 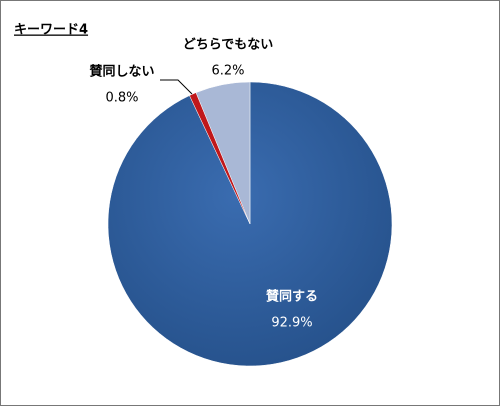 What do you see at coordinates (51, 30) in the screenshot?
I see `chart-title: キーワード4` at bounding box center [51, 30].